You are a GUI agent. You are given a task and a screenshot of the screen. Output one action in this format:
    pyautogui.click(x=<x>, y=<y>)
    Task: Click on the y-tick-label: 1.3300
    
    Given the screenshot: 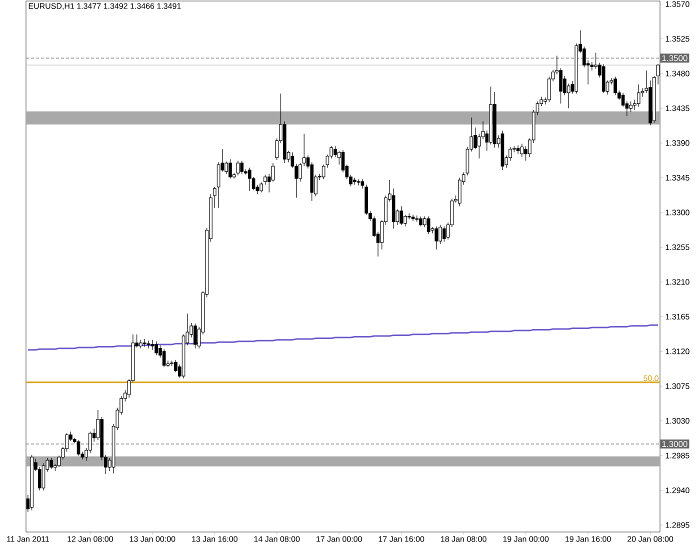 What is the action you would take?
    pyautogui.click(x=678, y=213)
    